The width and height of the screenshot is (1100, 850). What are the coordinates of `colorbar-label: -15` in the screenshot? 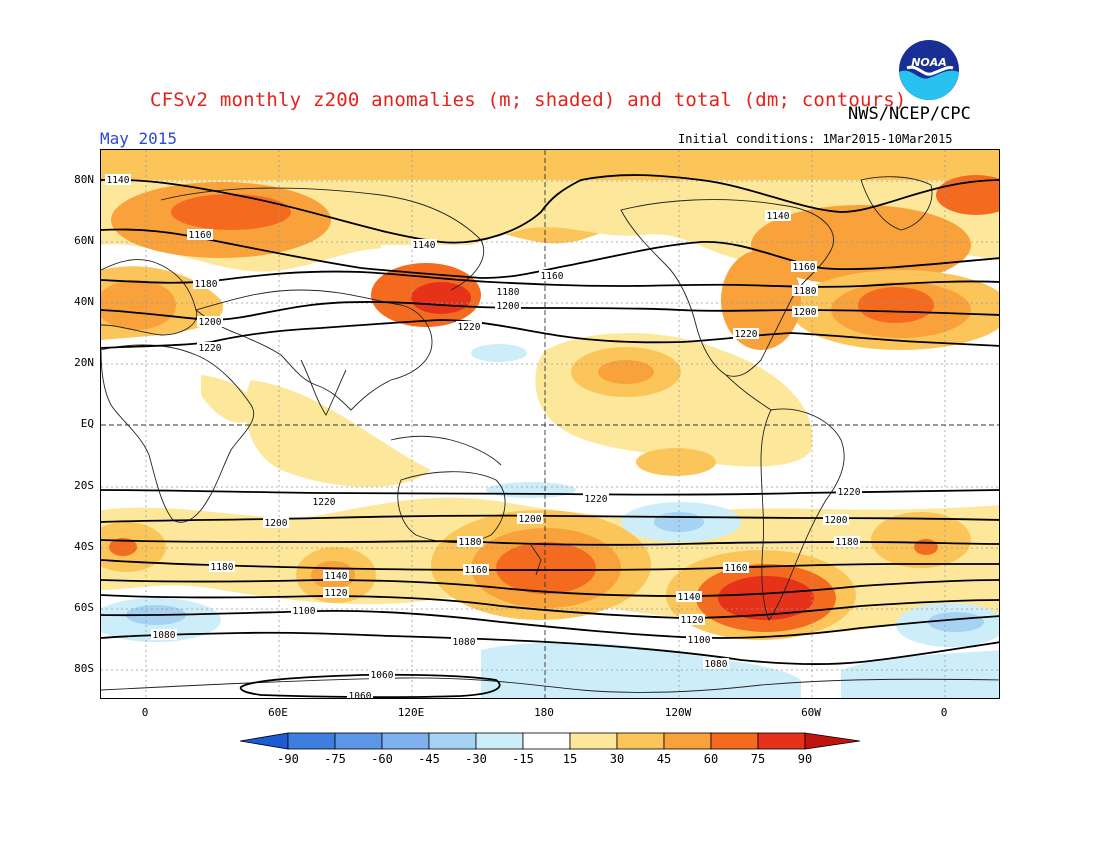 It's located at (523, 759).